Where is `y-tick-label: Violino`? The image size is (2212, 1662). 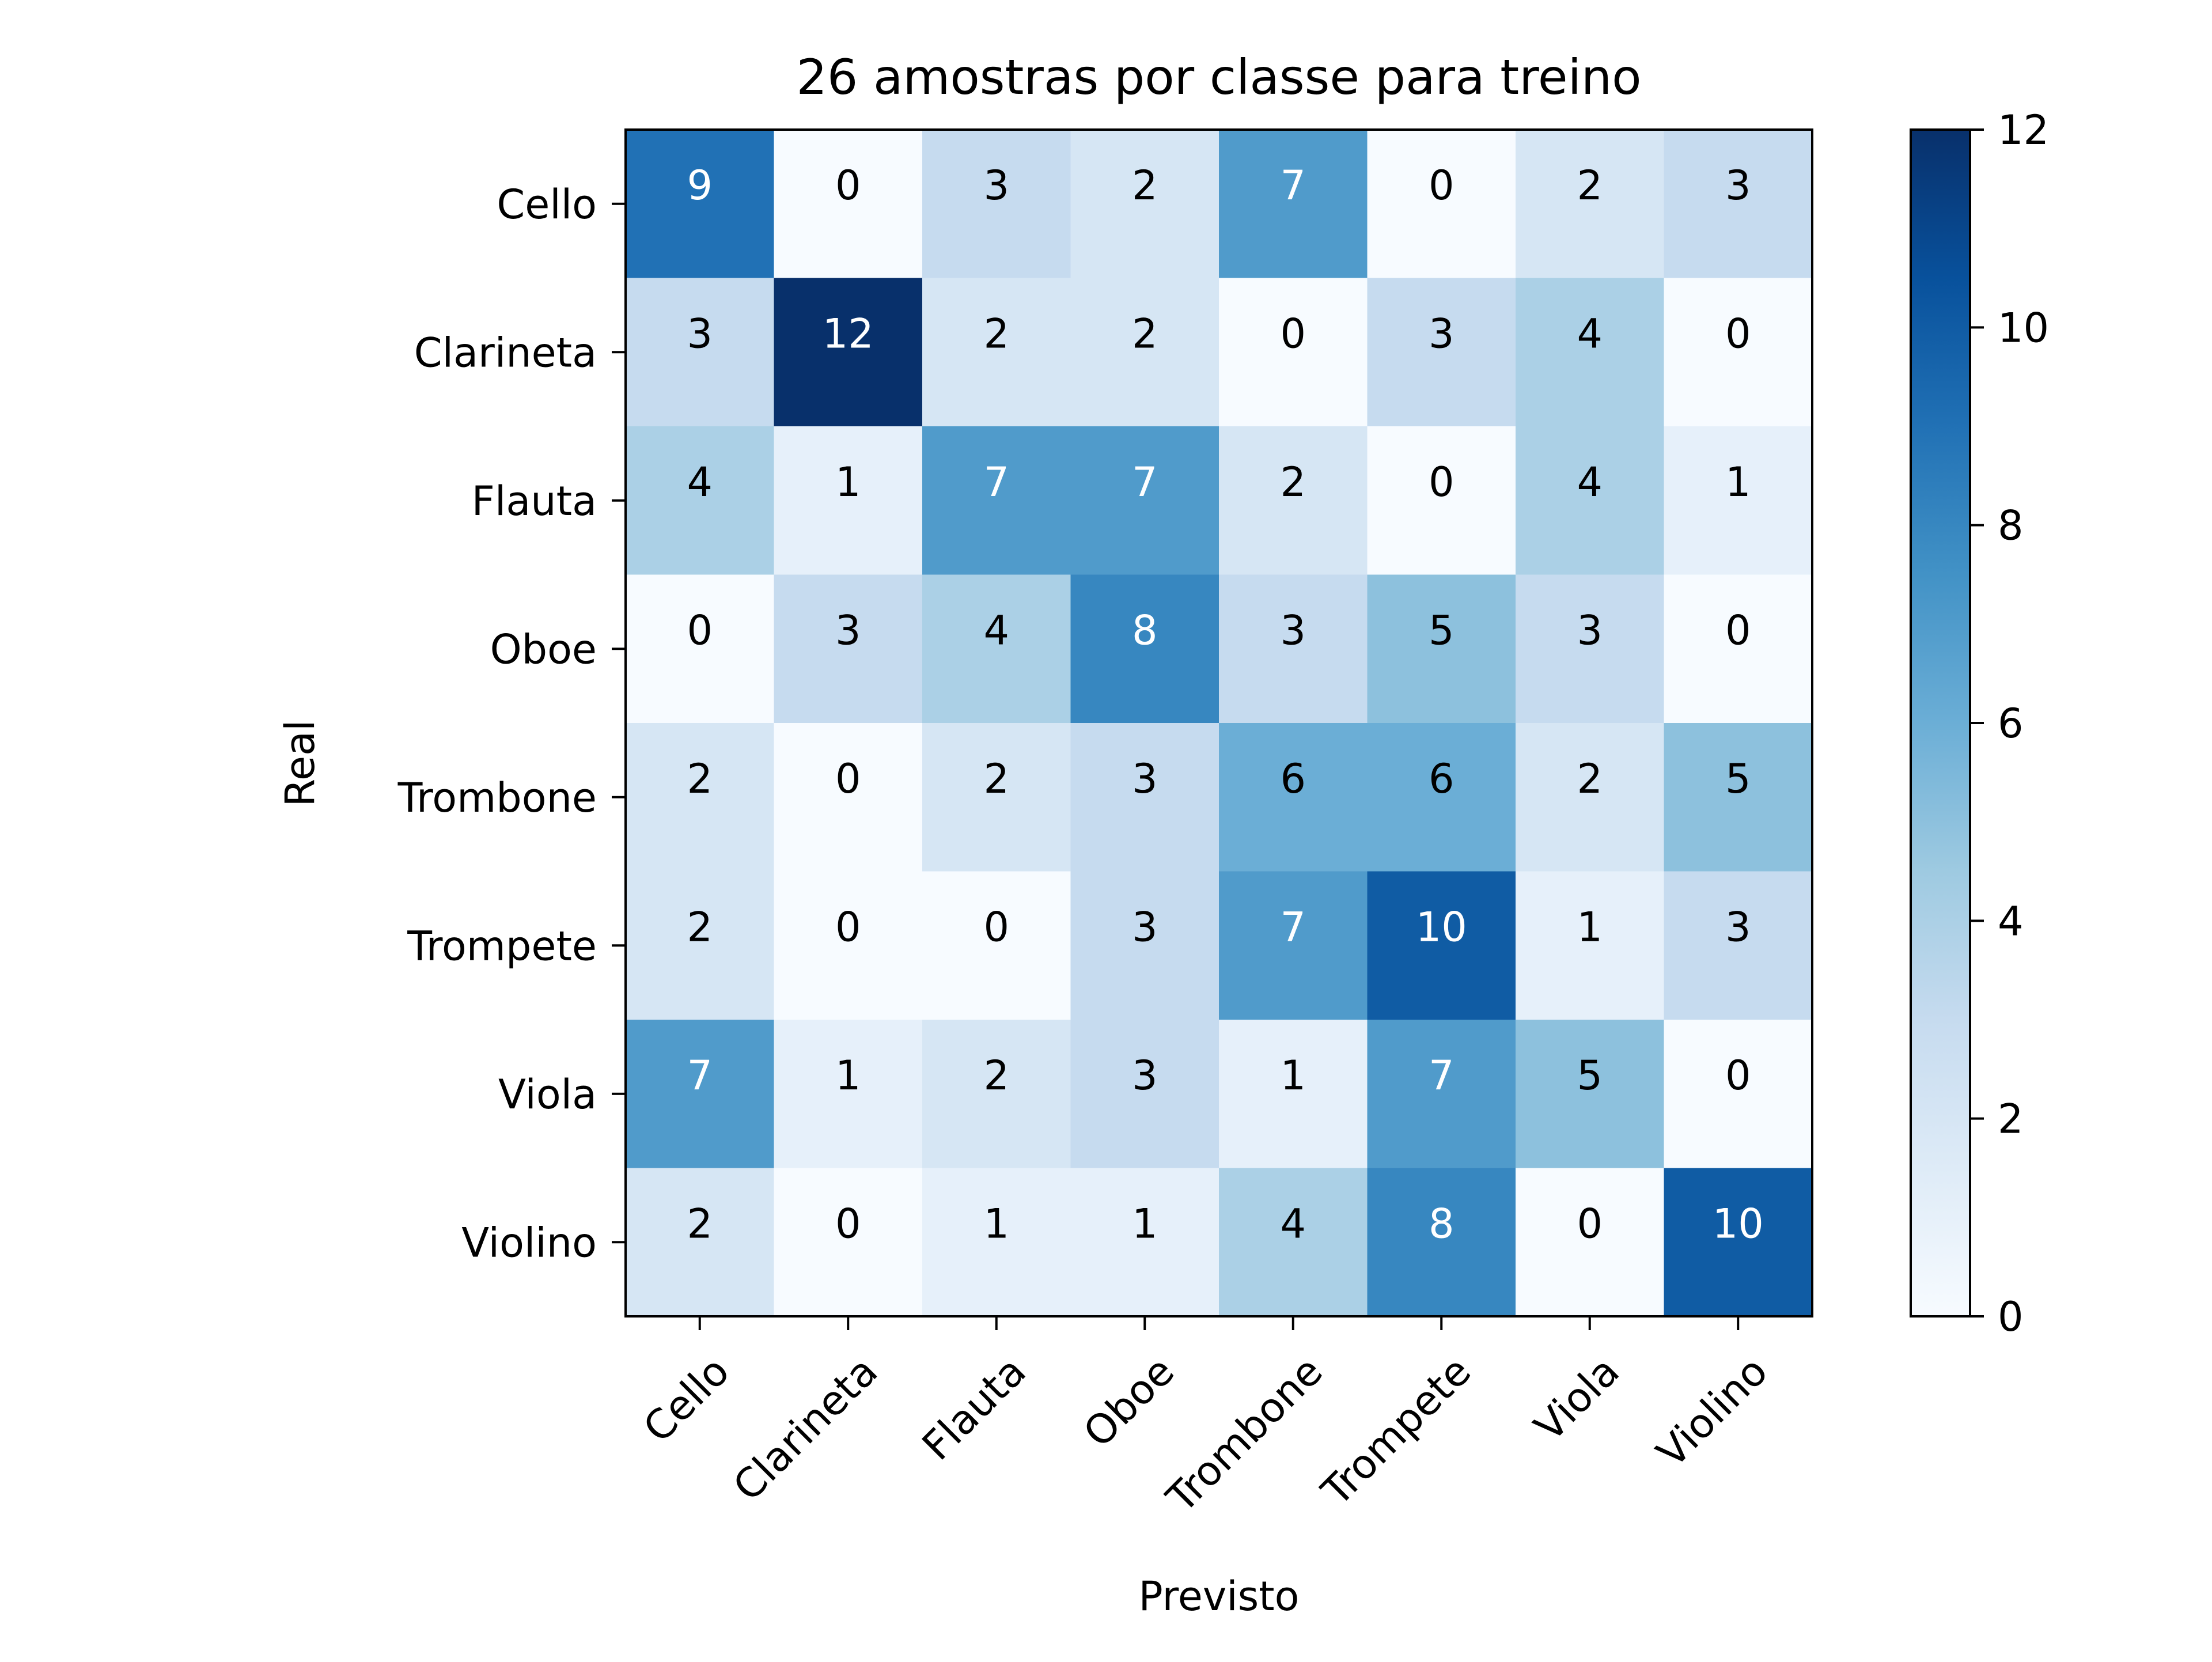
y-tick-label: Violino is located at coordinates (529, 1242).